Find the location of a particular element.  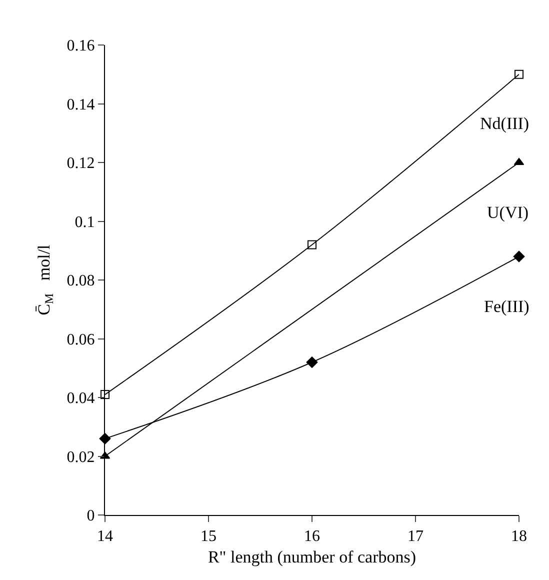

x-tick-label: 16 is located at coordinates (312, 537).